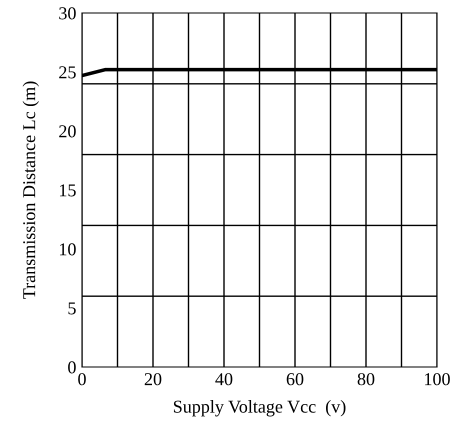  What do you see at coordinates (260, 408) in the screenshot?
I see `x-axis-title: Supply Voltage Vcc (v)` at bounding box center [260, 408].